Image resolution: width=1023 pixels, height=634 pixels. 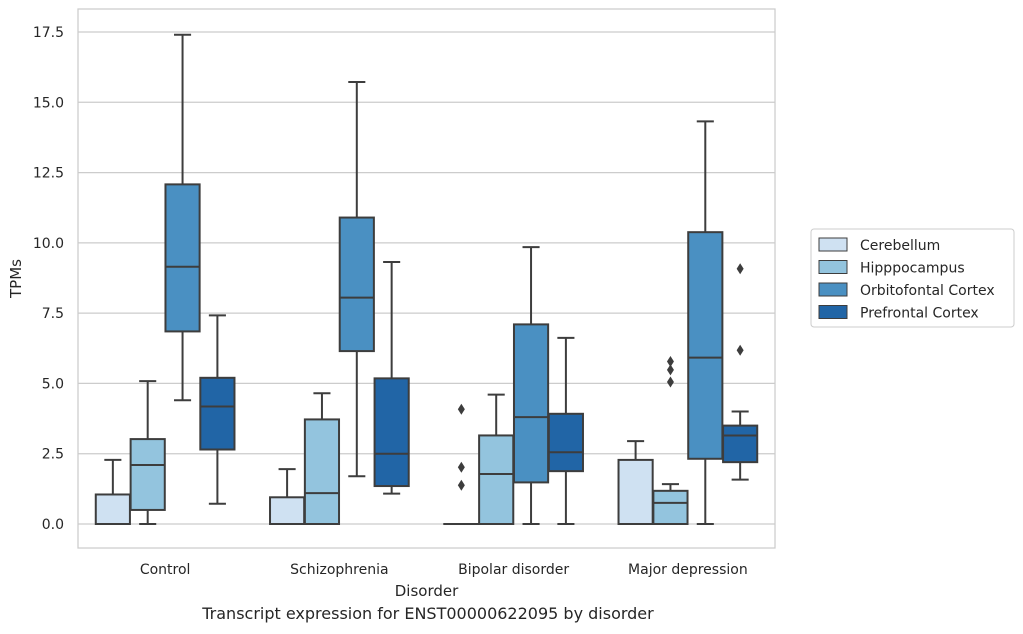 What do you see at coordinates (48, 103) in the screenshot?
I see `y-tick-label: 15.0` at bounding box center [48, 103].